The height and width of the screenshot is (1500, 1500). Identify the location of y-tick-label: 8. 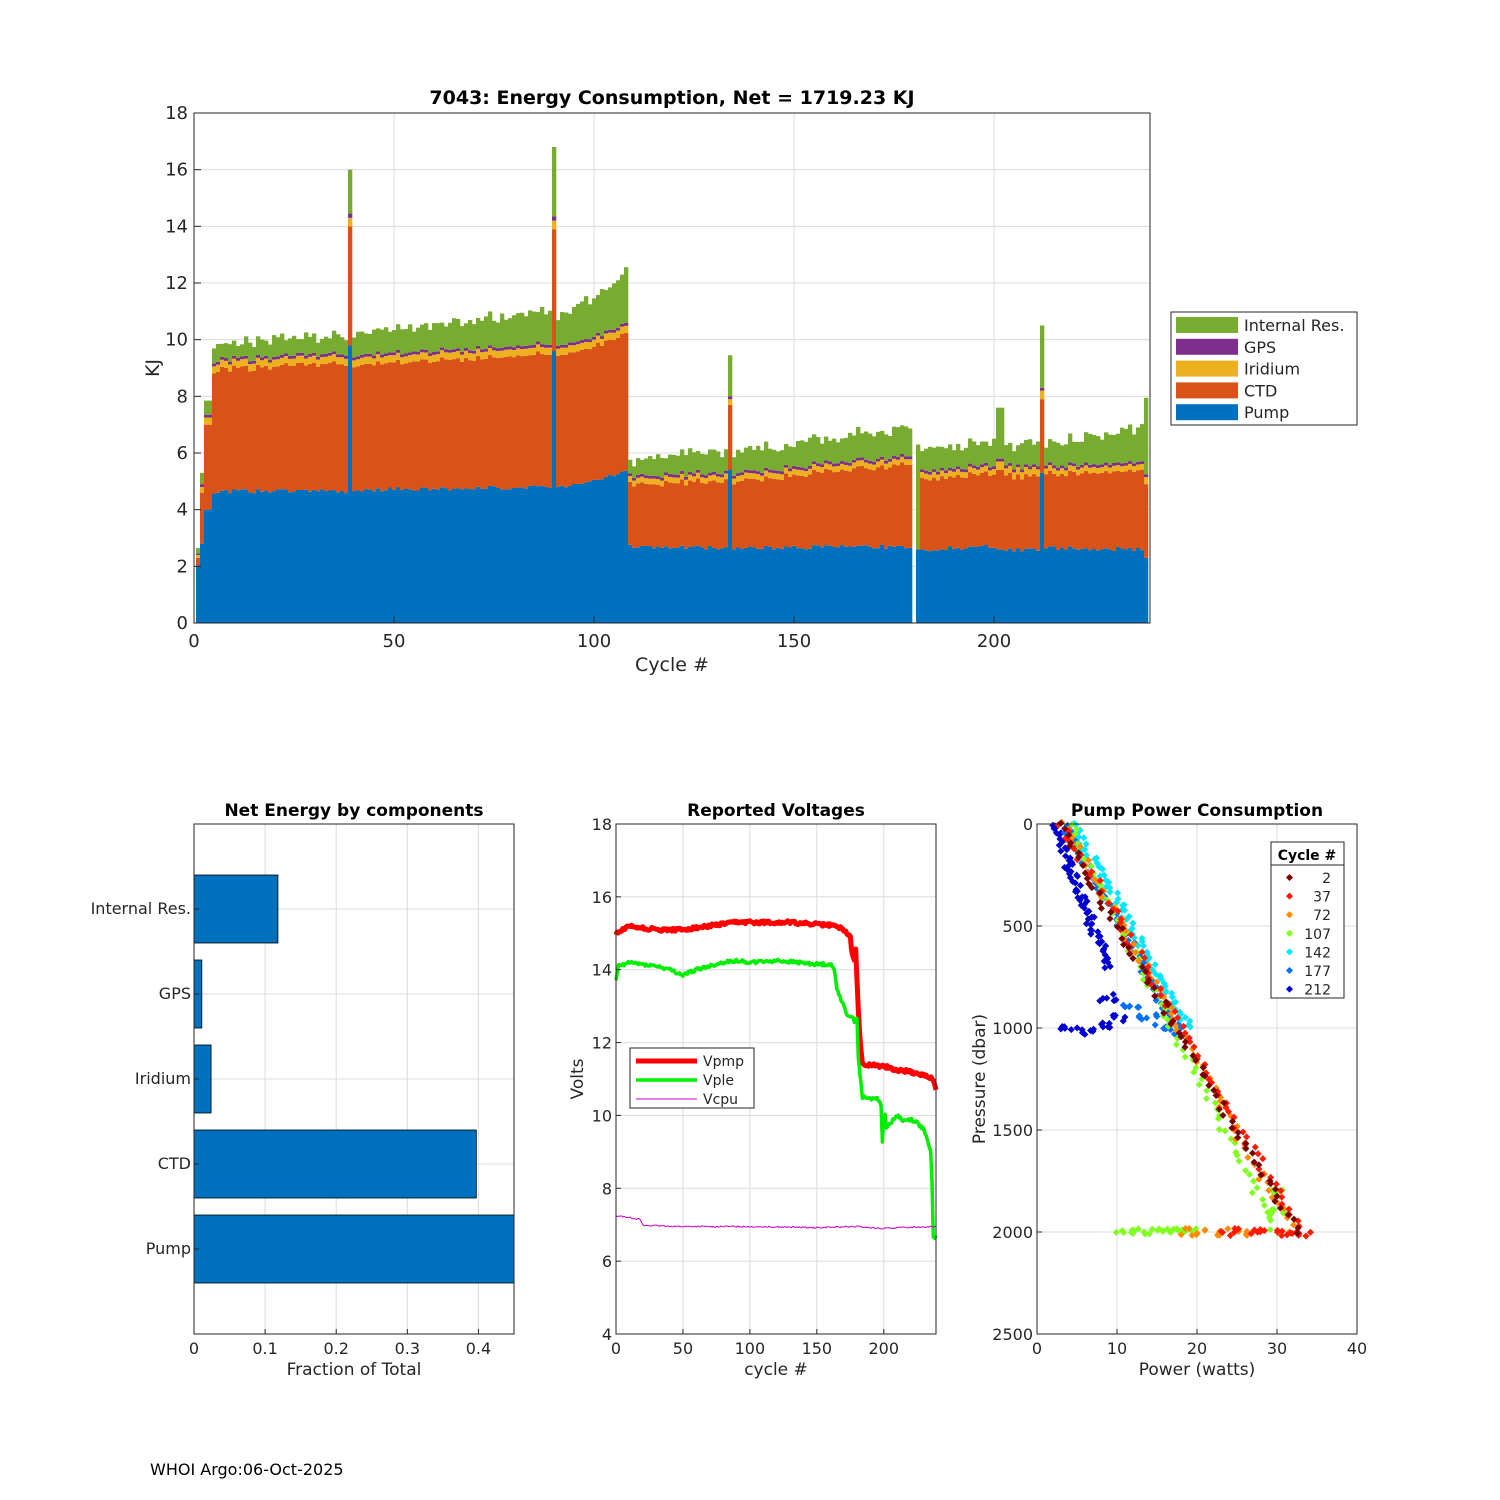
(182, 396).